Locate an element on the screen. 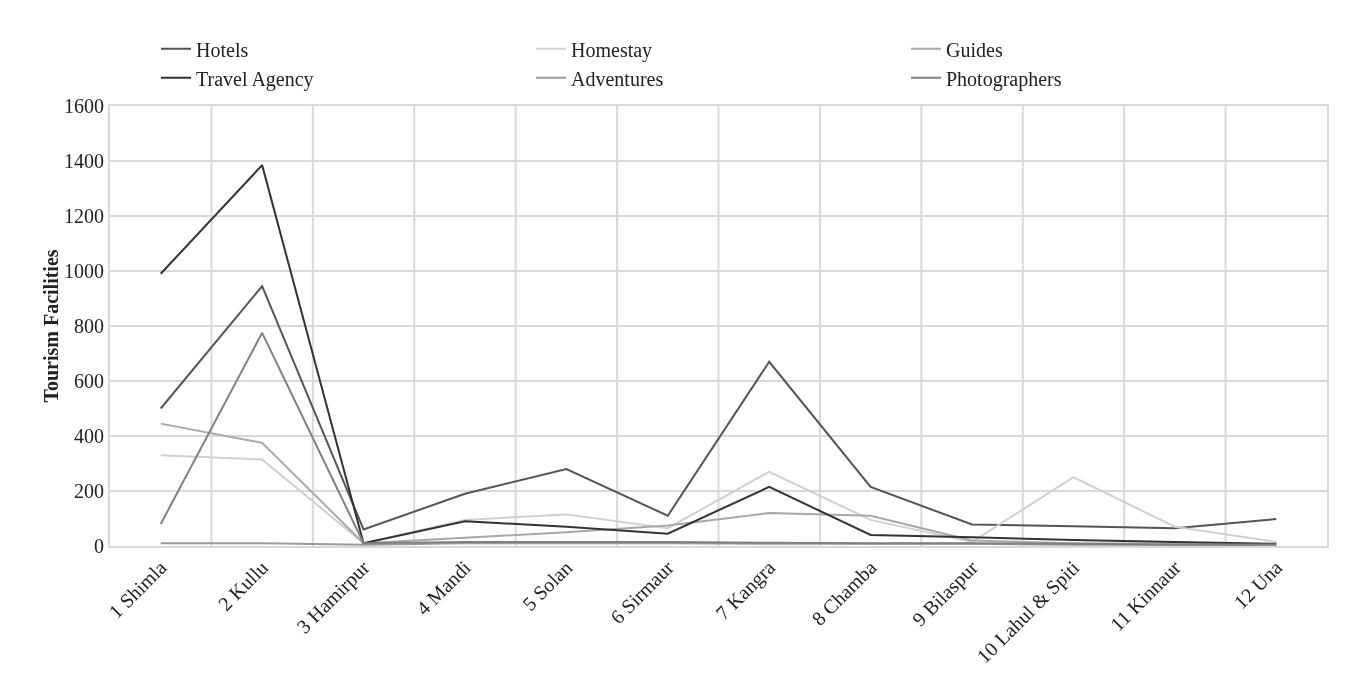  y-tick-label: 200 is located at coordinates (89, 491).